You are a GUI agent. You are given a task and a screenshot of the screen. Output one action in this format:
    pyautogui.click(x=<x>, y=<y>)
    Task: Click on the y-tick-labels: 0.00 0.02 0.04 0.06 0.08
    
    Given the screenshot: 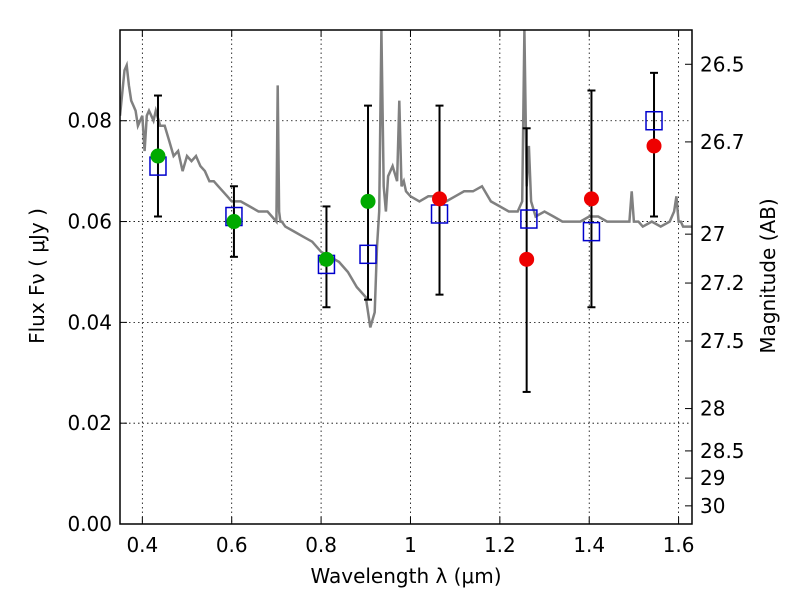 What is the action you would take?
    pyautogui.click(x=89, y=322)
    